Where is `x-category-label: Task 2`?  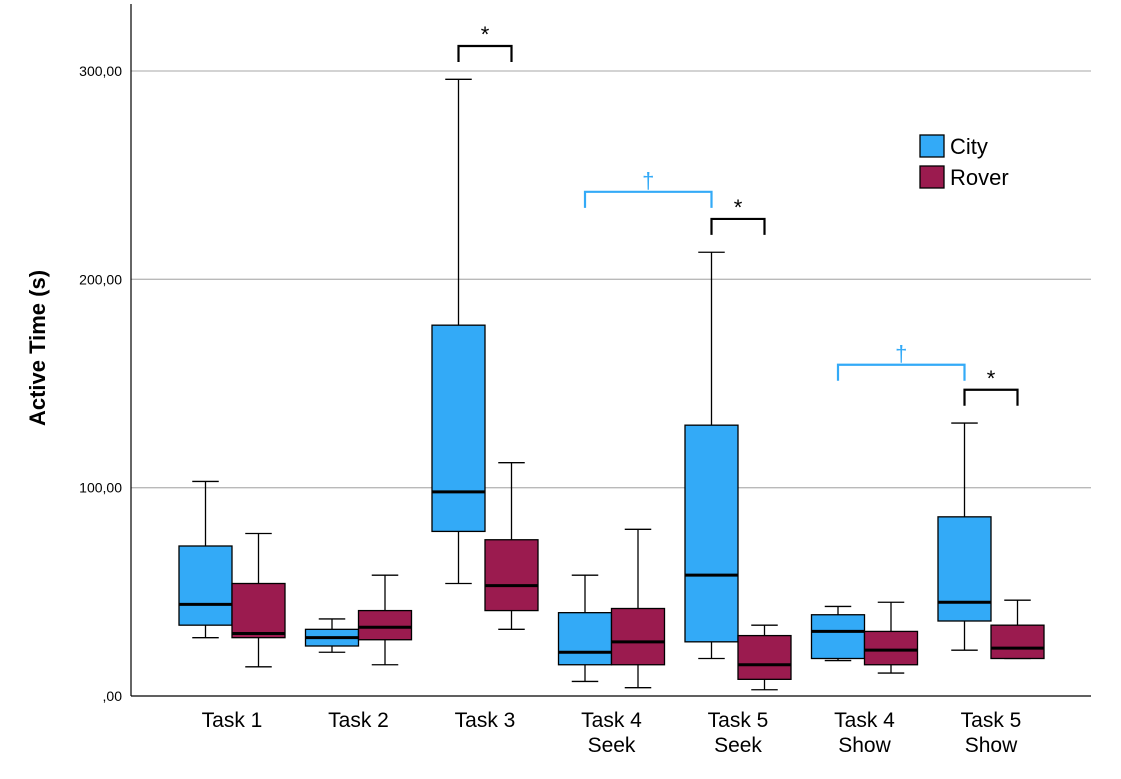 x-category-label: Task 2 is located at coordinates (358, 720).